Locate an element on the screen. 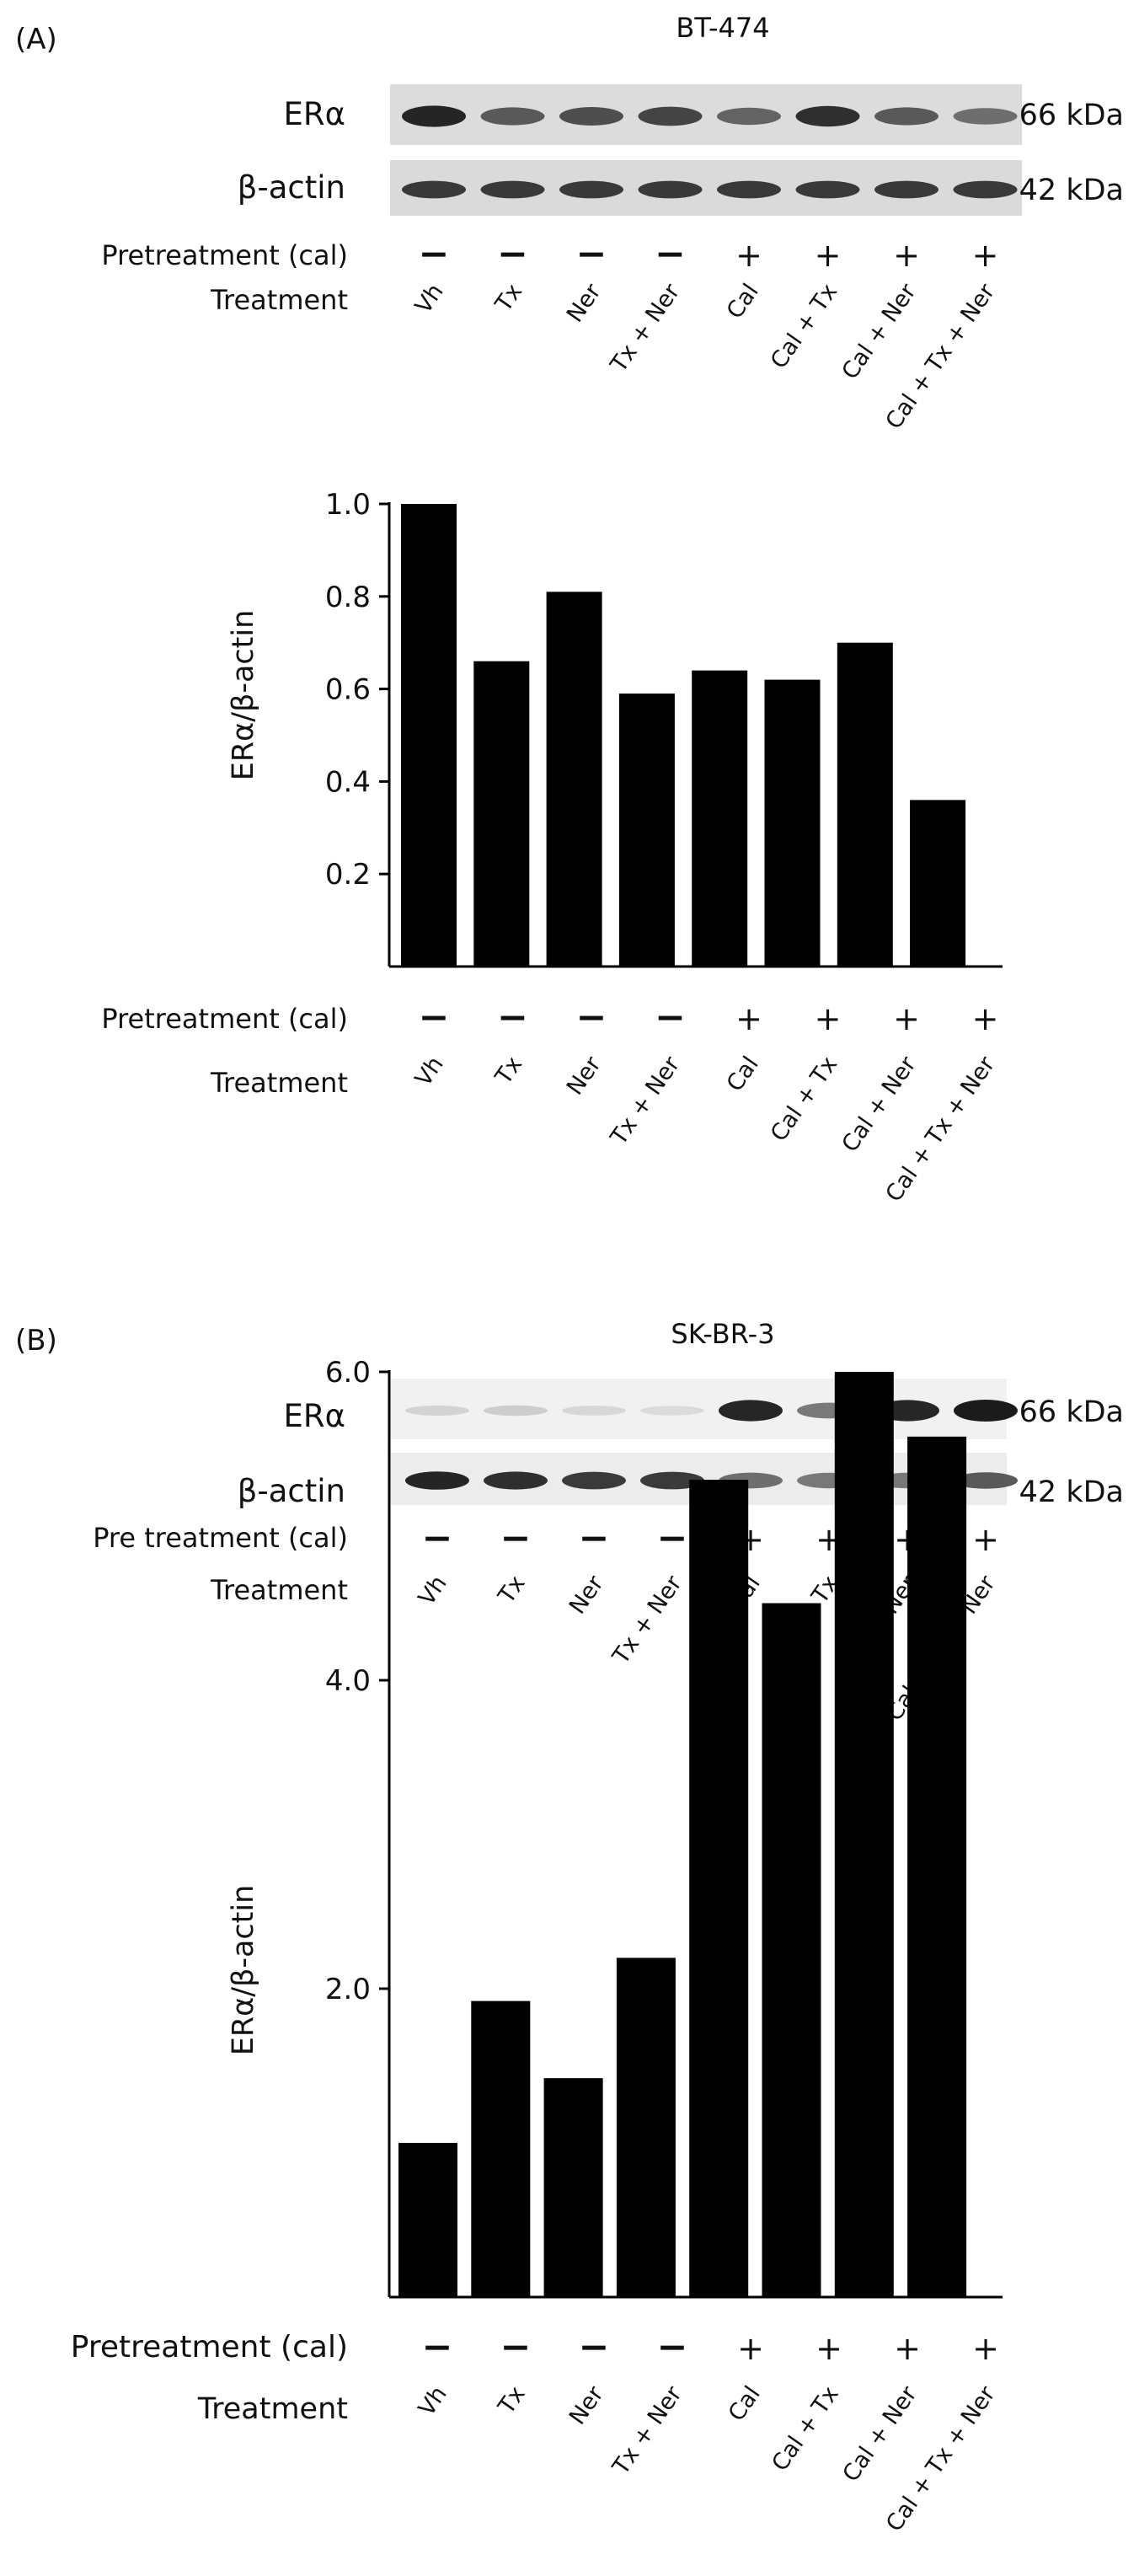  signsA-chart-sign-4: − is located at coordinates (670, 1018).